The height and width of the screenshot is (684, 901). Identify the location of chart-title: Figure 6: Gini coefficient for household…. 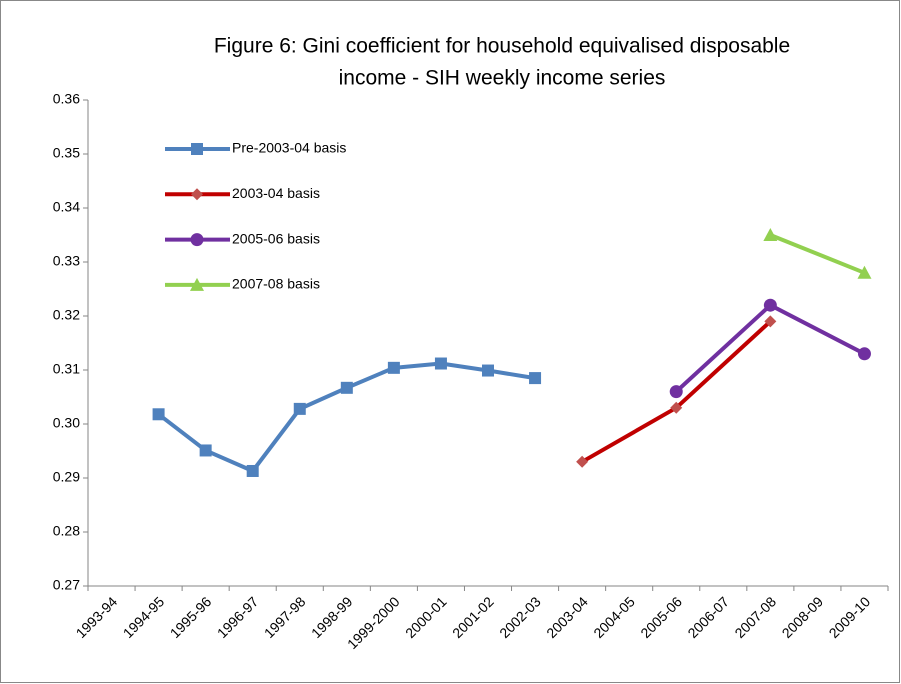
(502, 46).